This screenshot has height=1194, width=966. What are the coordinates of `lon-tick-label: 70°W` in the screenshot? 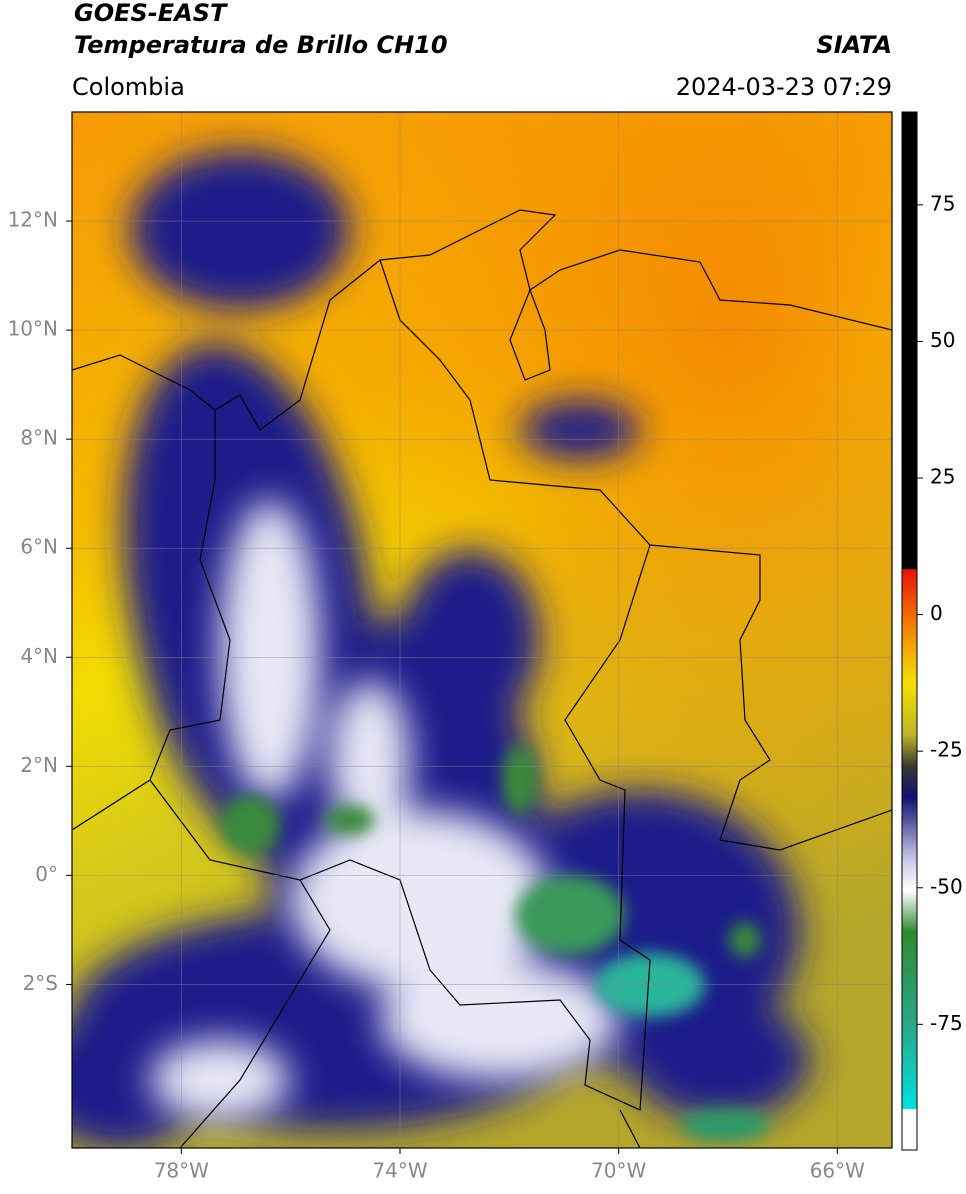 It's located at (618, 1171).